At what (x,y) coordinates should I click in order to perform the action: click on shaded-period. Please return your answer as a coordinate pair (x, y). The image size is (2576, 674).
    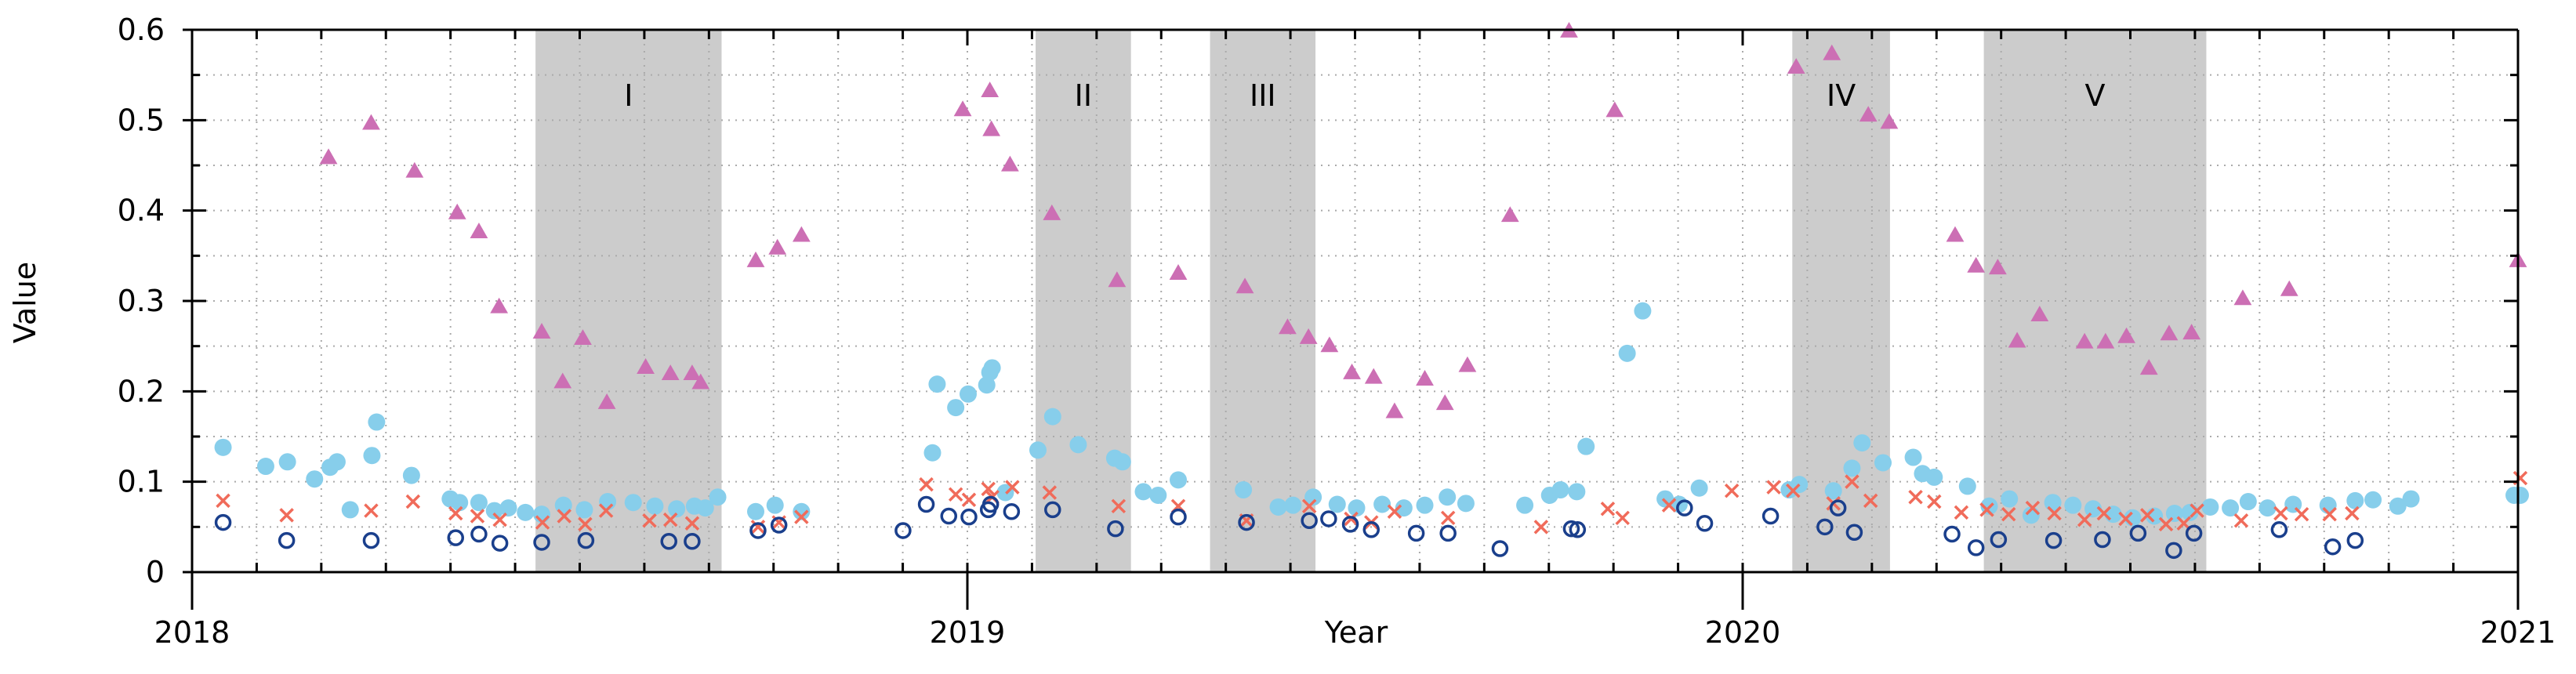
    Looking at the image, I should click on (1263, 301).